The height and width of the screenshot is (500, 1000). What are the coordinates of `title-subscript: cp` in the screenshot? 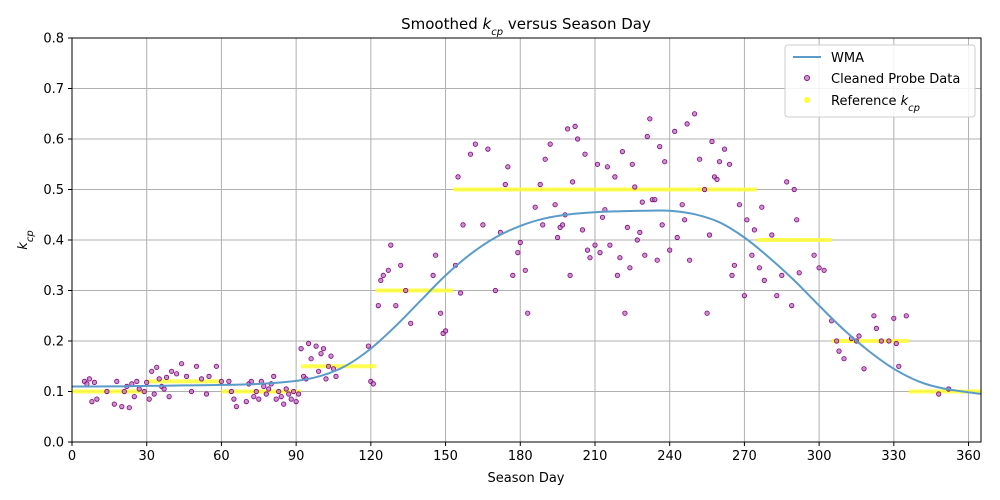 It's located at (497, 32).